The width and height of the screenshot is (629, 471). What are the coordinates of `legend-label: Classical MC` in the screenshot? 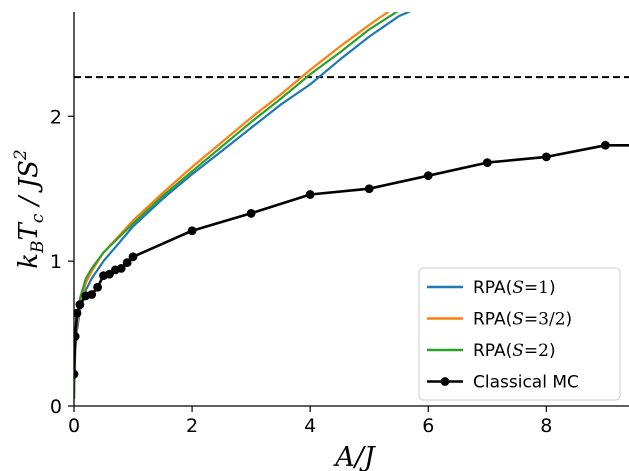 It's located at (526, 383).